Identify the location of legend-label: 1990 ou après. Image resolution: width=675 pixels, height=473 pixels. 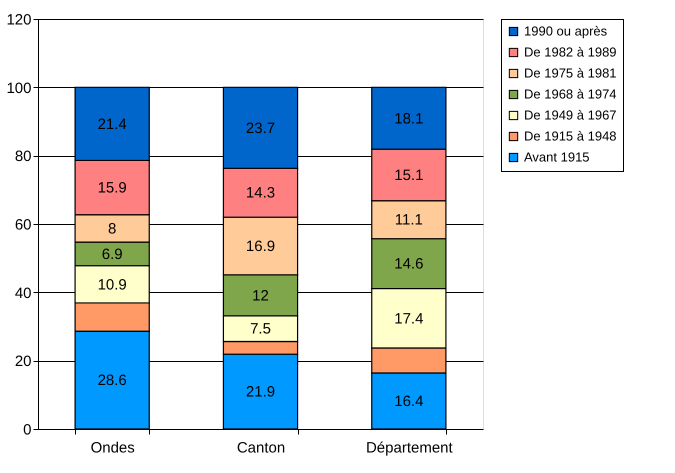
(566, 31).